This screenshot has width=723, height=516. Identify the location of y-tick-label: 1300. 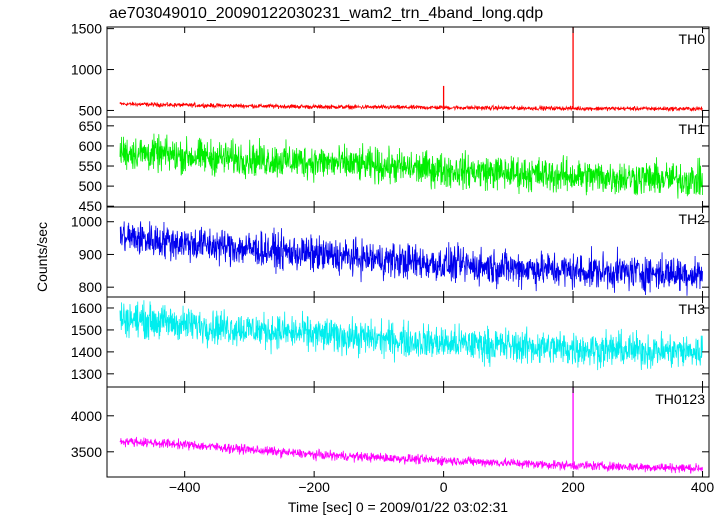
(86, 374).